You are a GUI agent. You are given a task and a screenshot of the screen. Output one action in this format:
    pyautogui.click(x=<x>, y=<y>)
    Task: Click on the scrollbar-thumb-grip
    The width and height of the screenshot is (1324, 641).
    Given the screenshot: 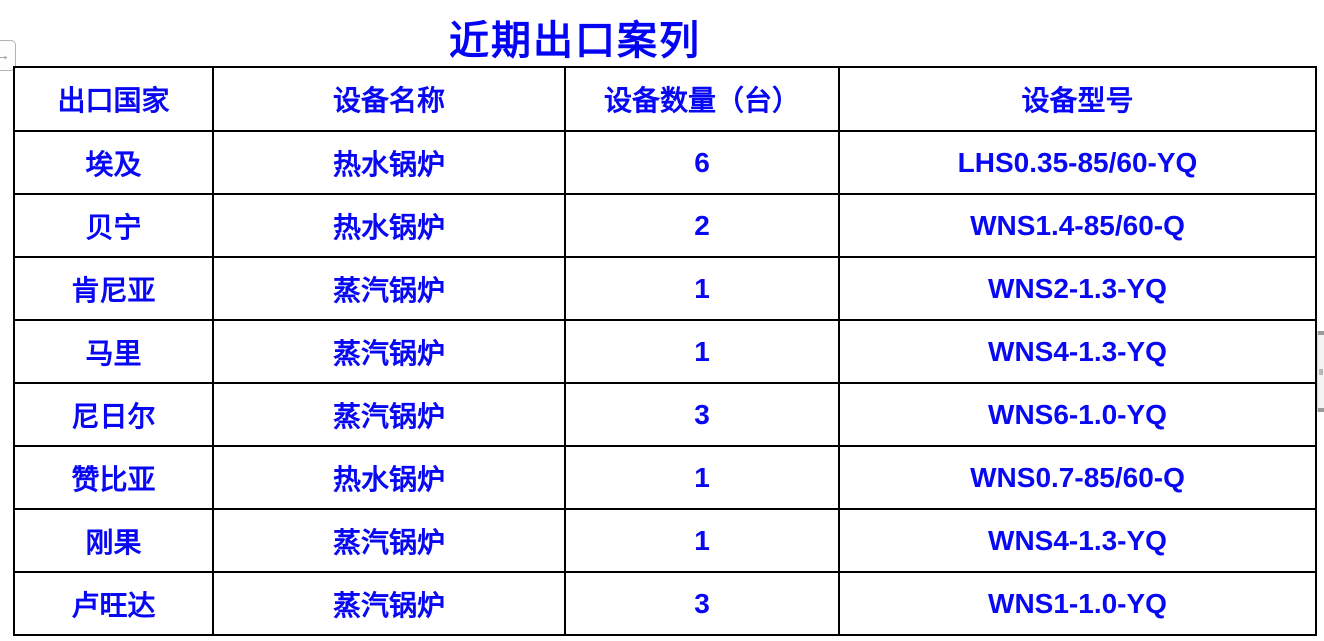 What is the action you would take?
    pyautogui.click(x=1321, y=371)
    